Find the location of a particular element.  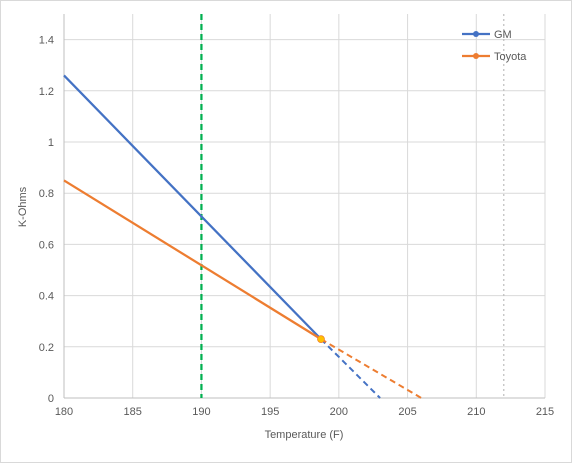

x-tick-label: 200 is located at coordinates (339, 412).